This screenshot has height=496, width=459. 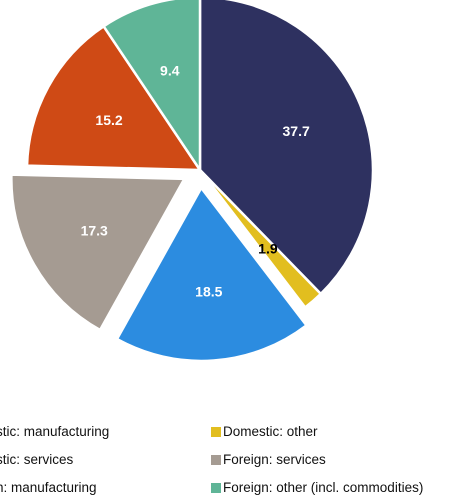 I want to click on legend-item-foreign-other: Foreign: other (incl. commodities), so click(x=317, y=488).